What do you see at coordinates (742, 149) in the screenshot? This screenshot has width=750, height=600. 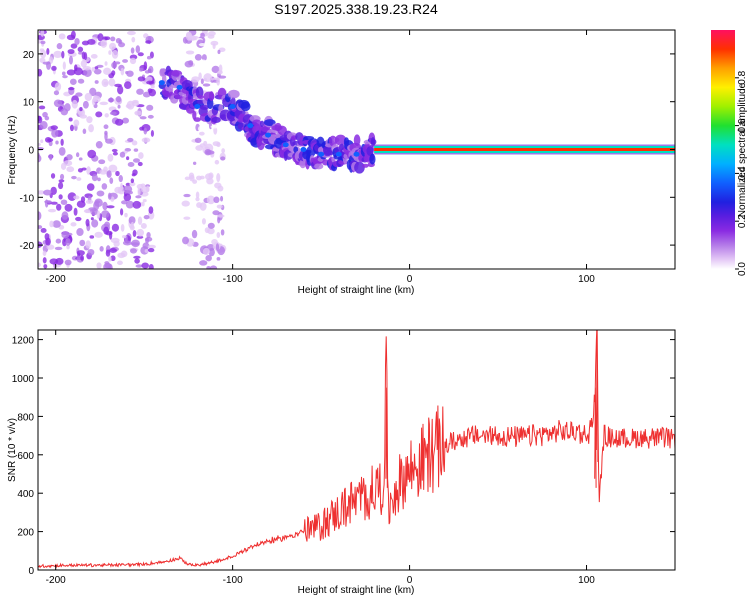 I see `colorbar-label: Normalized spectral amplitude` at bounding box center [742, 149].